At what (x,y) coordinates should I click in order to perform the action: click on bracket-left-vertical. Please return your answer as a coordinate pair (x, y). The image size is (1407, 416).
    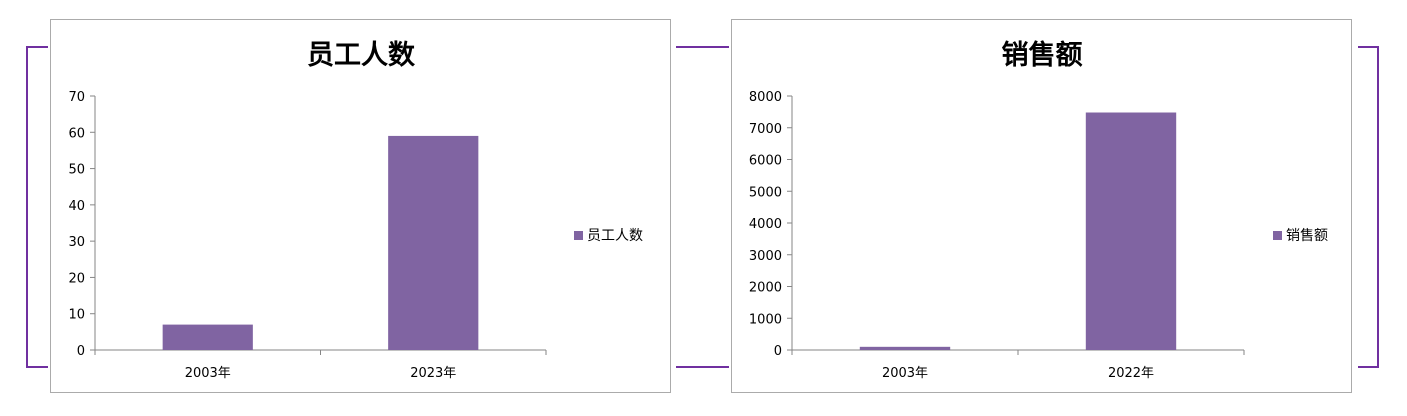
    Looking at the image, I should click on (27, 207).